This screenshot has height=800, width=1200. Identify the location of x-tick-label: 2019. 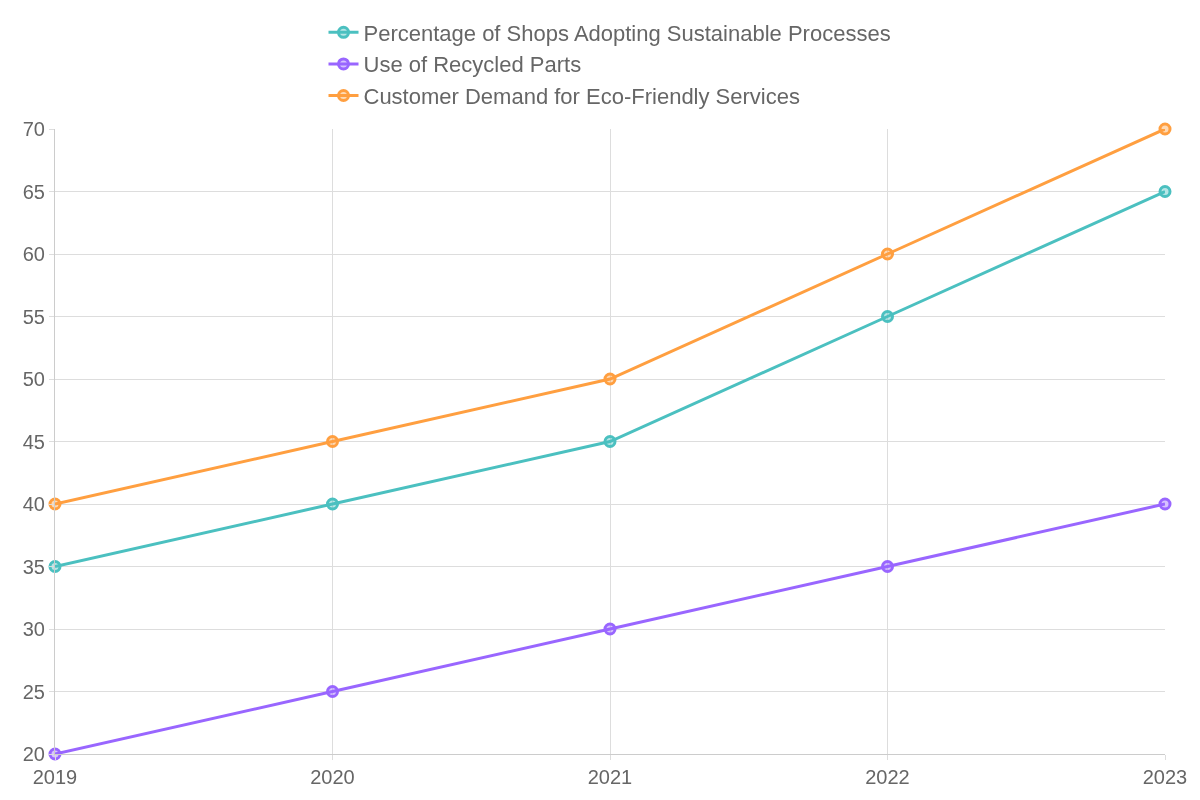
(55, 777).